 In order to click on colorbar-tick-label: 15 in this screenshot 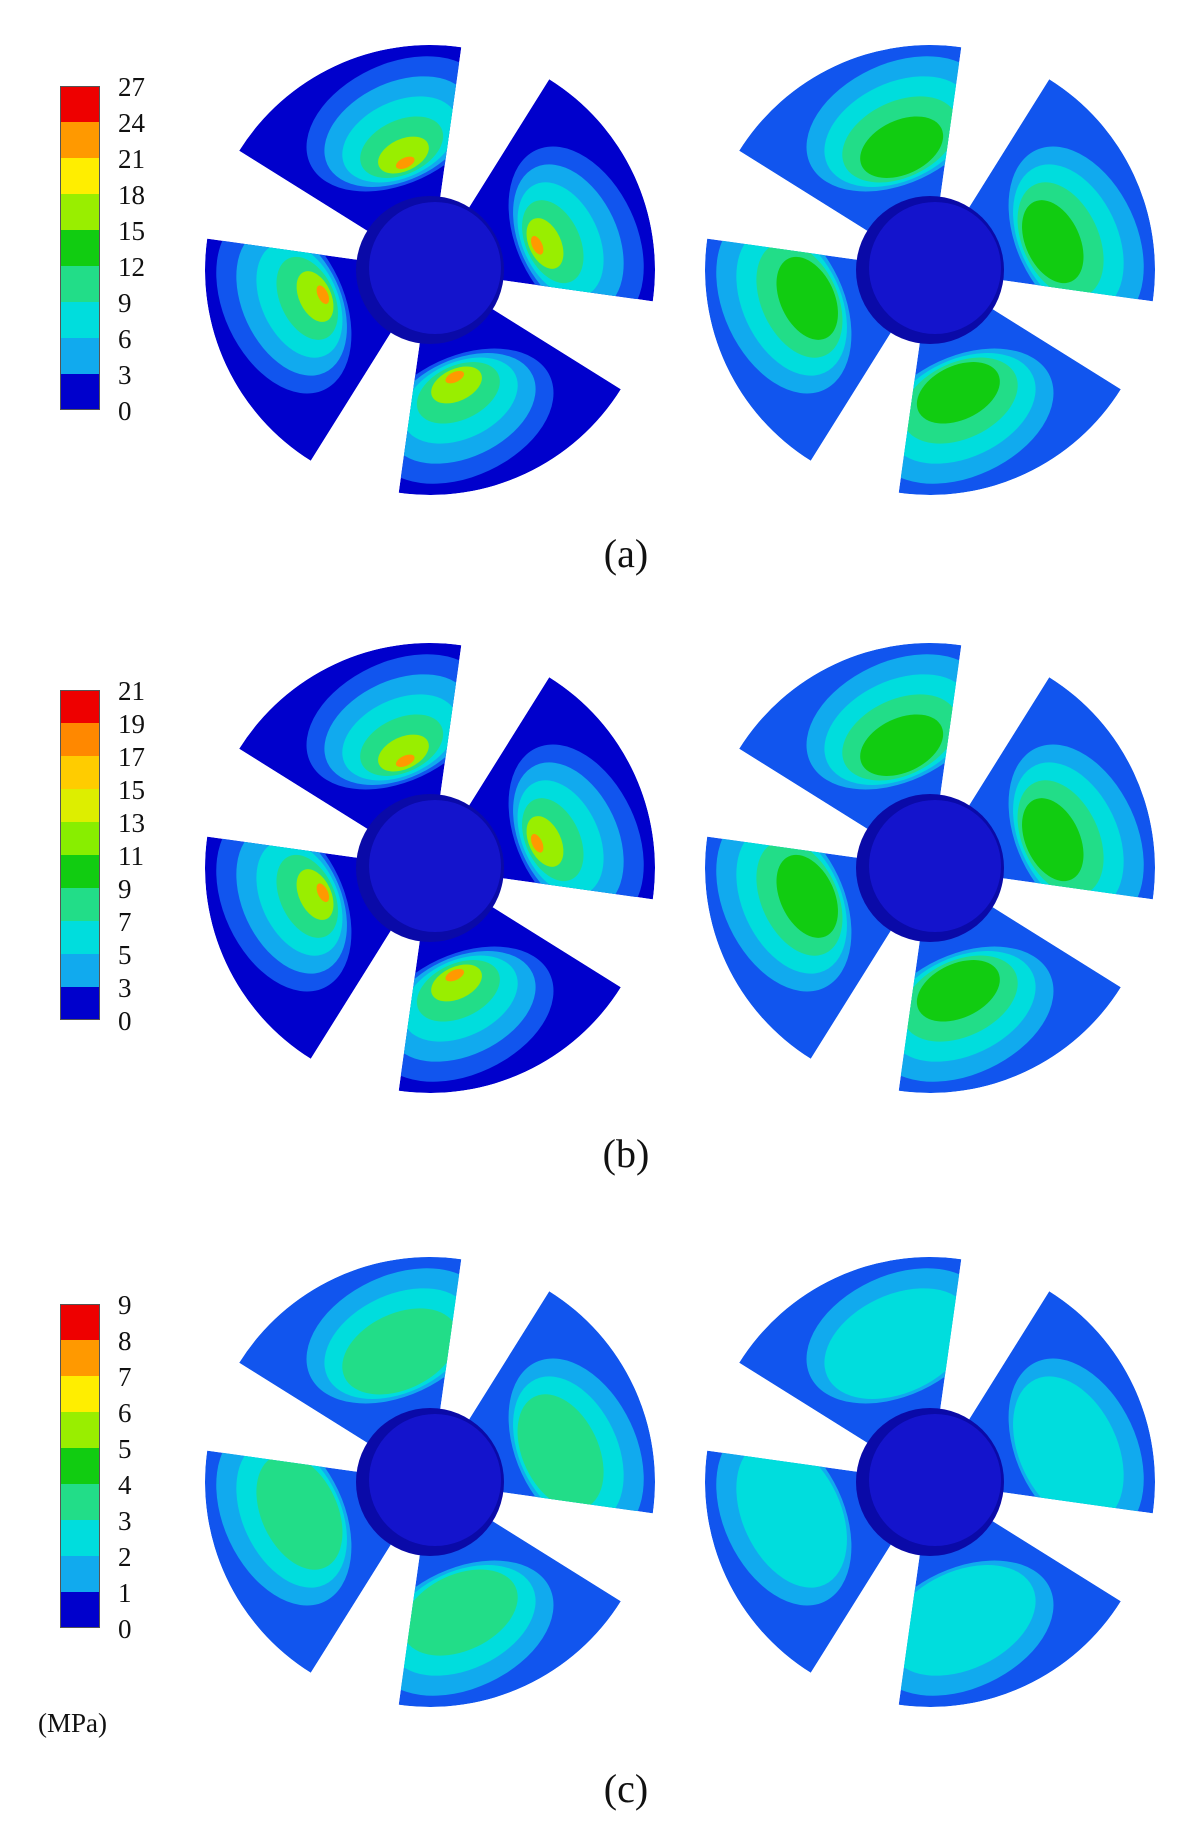, I will do `click(131, 231)`.